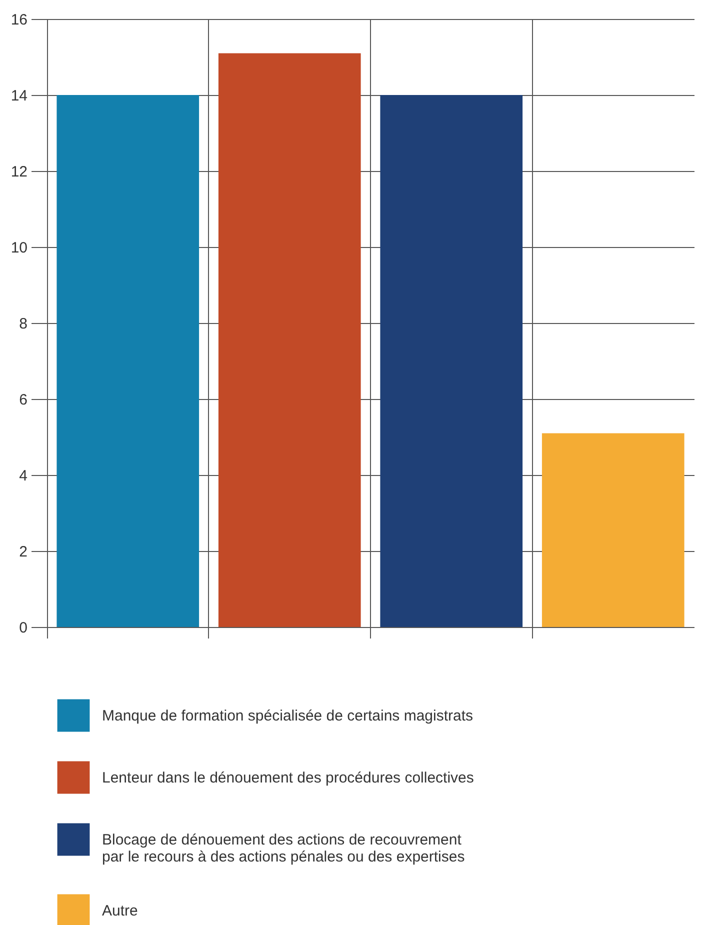  What do you see at coordinates (120, 911) in the screenshot?
I see `legend-label: Autre` at bounding box center [120, 911].